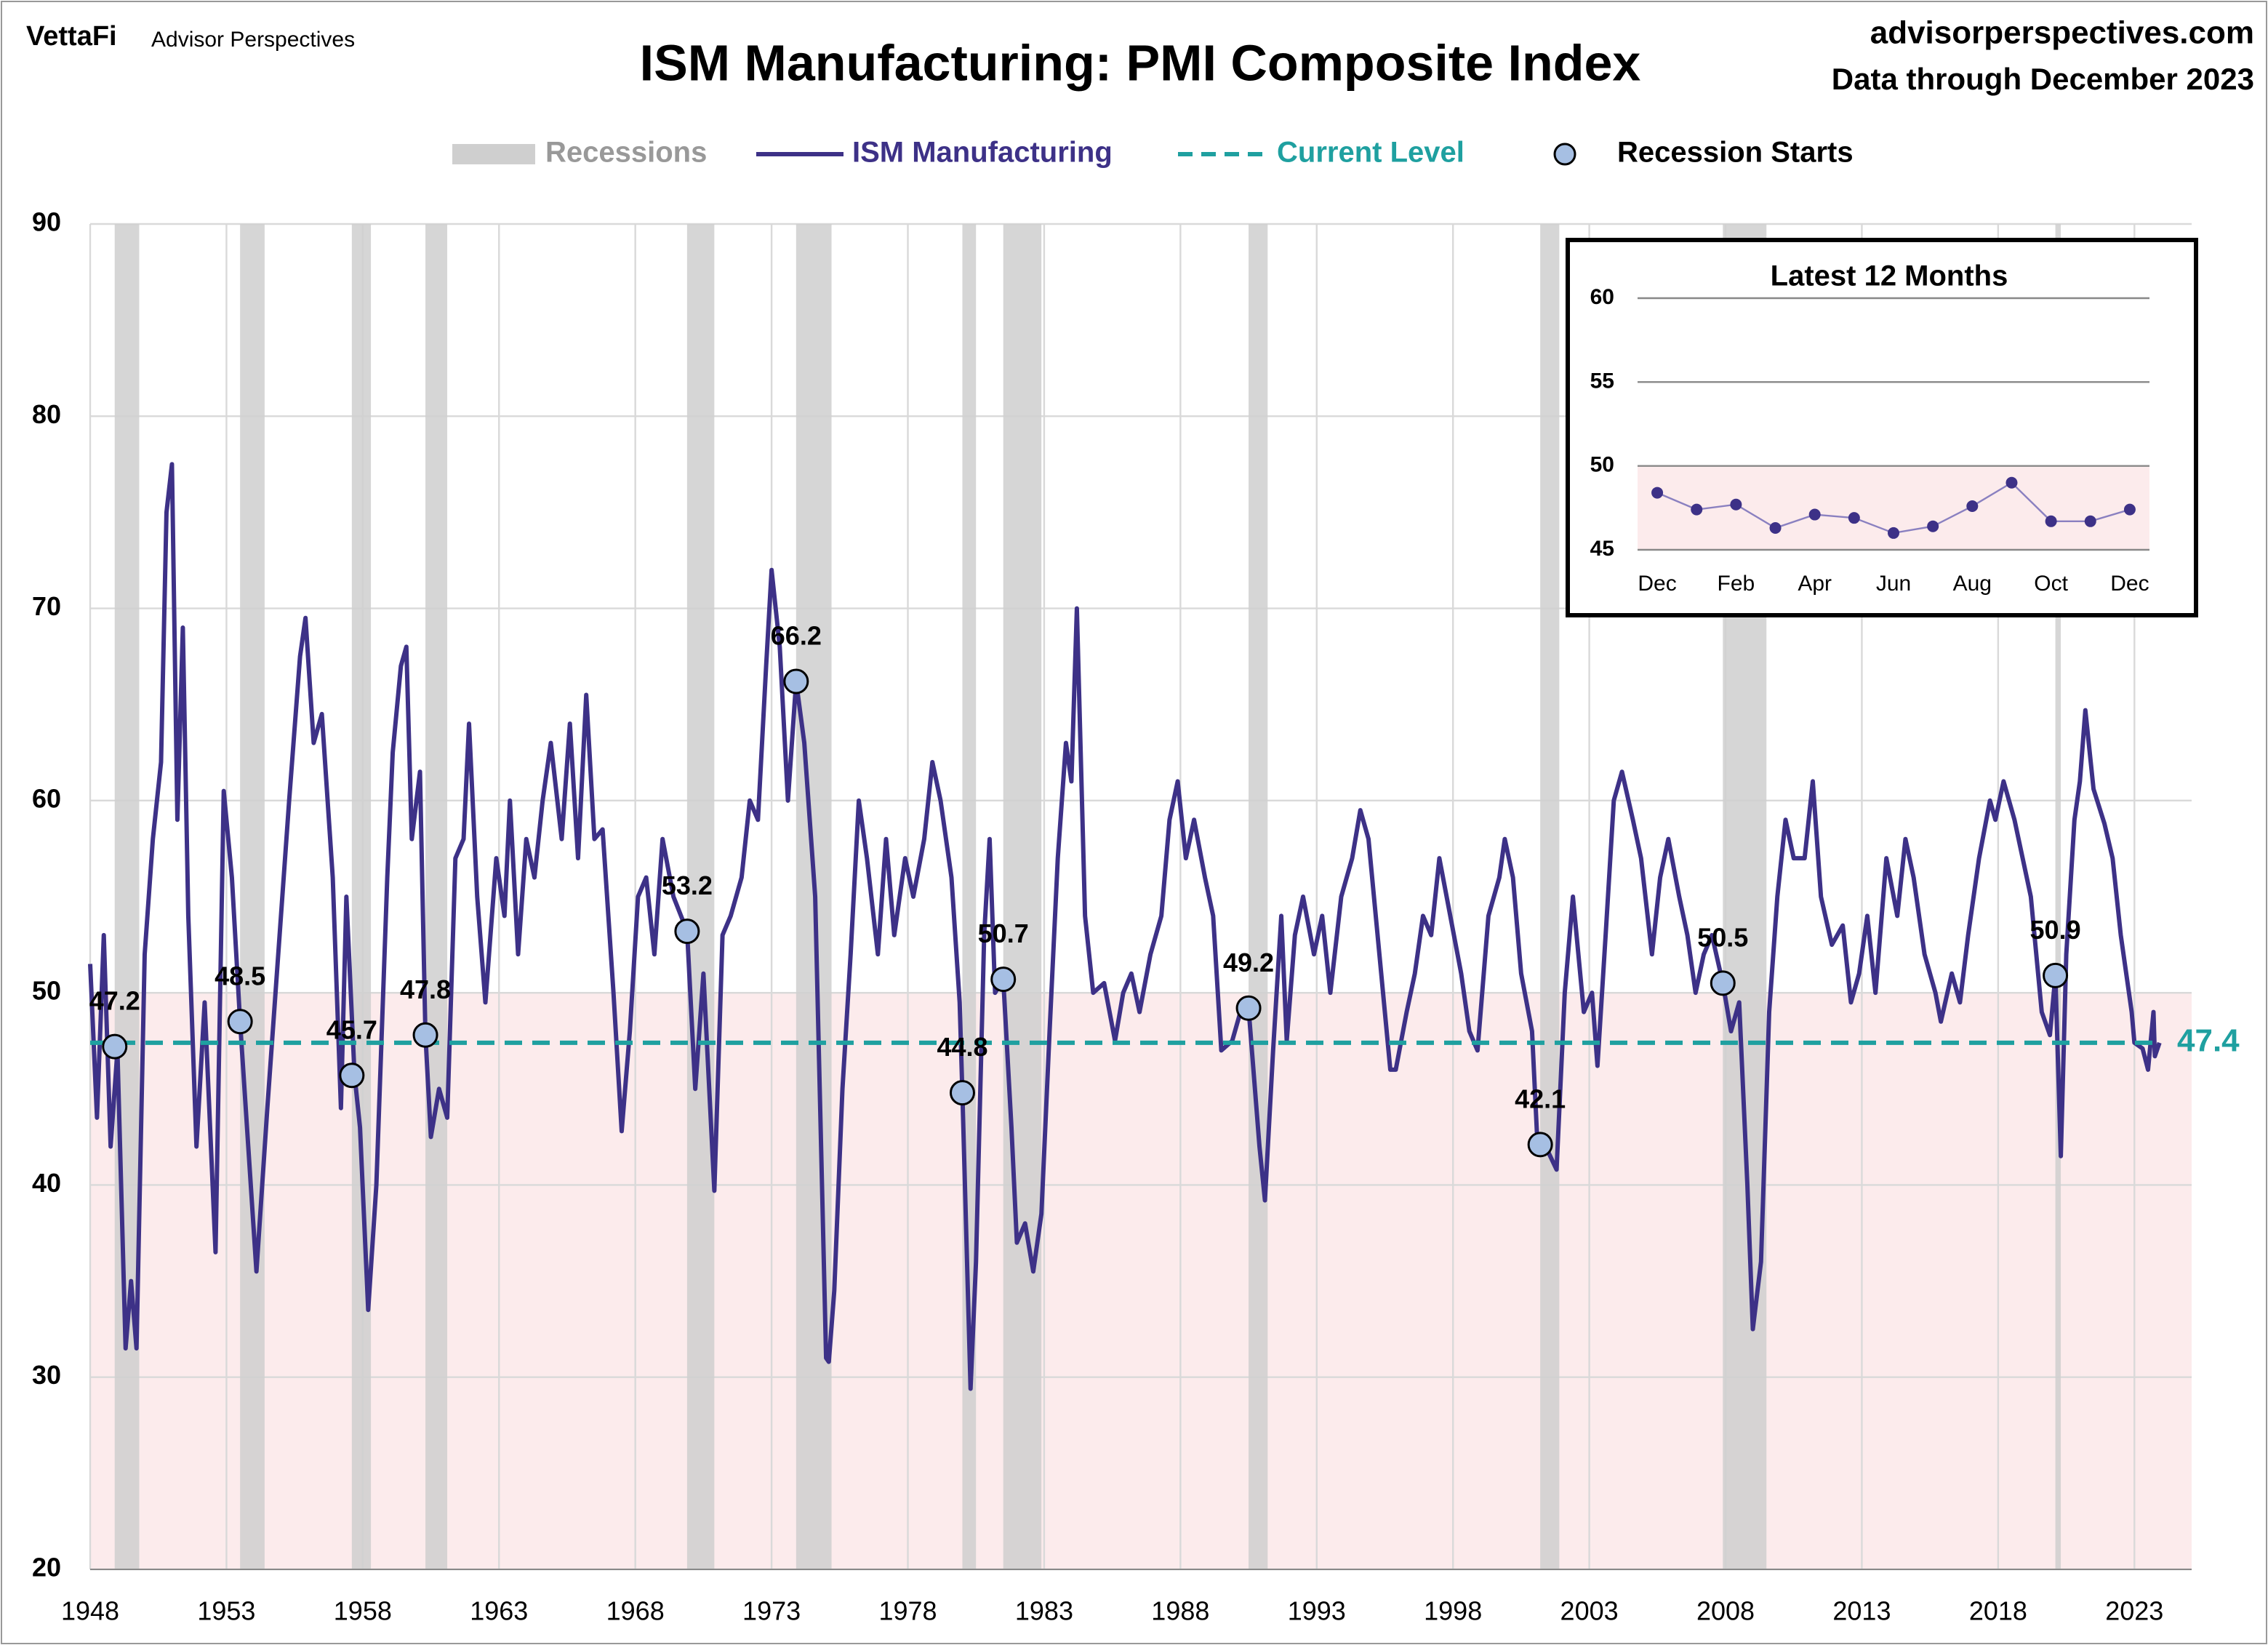 The image size is (2268, 1645). I want to click on legend-label: Recession Starts, so click(1735, 153).